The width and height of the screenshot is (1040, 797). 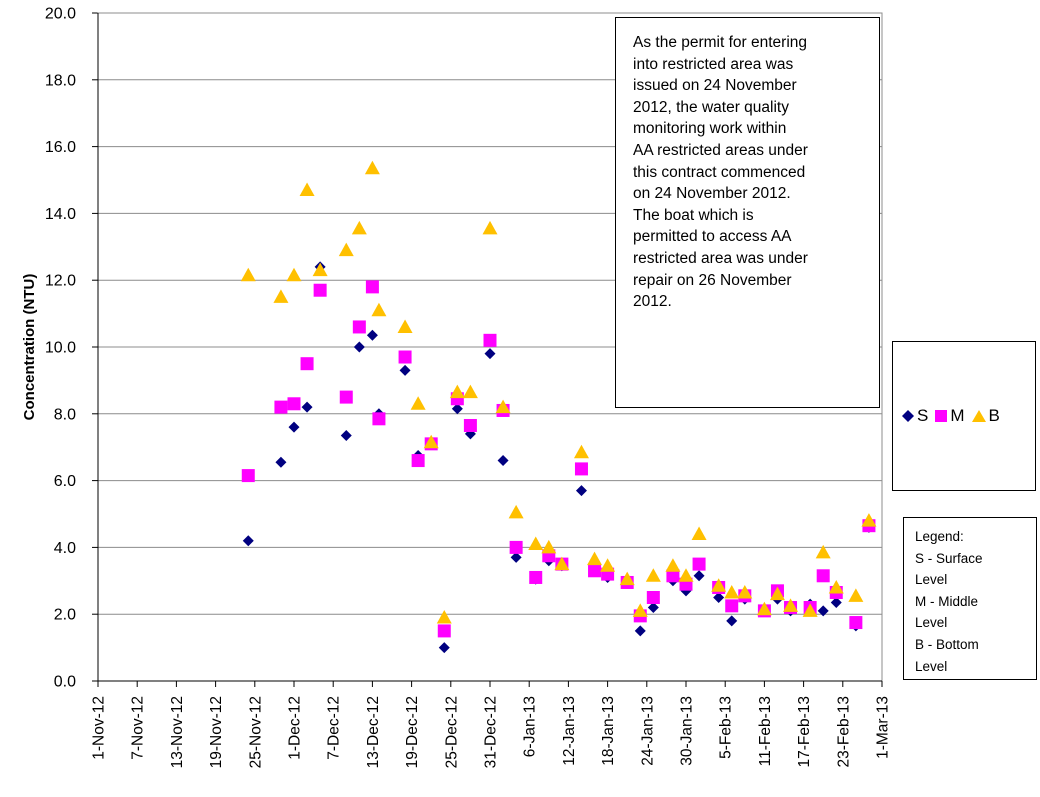 What do you see at coordinates (710, 129) in the screenshot?
I see `annotation-line: monitoring work within` at bounding box center [710, 129].